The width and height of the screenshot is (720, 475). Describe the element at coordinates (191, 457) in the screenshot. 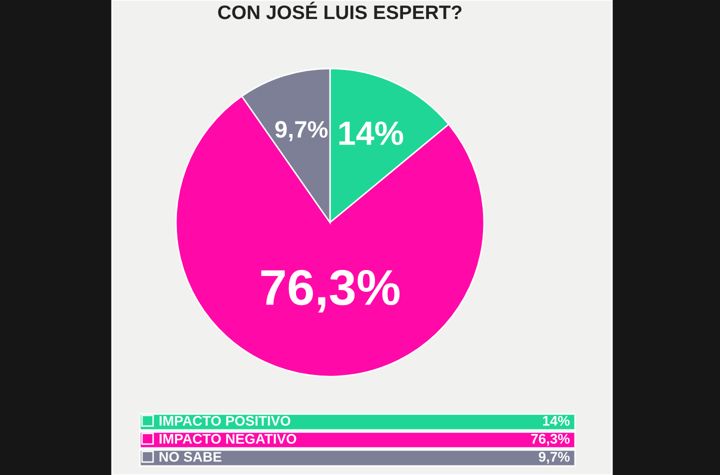

I see `legend-label: NO SABE` at that location.